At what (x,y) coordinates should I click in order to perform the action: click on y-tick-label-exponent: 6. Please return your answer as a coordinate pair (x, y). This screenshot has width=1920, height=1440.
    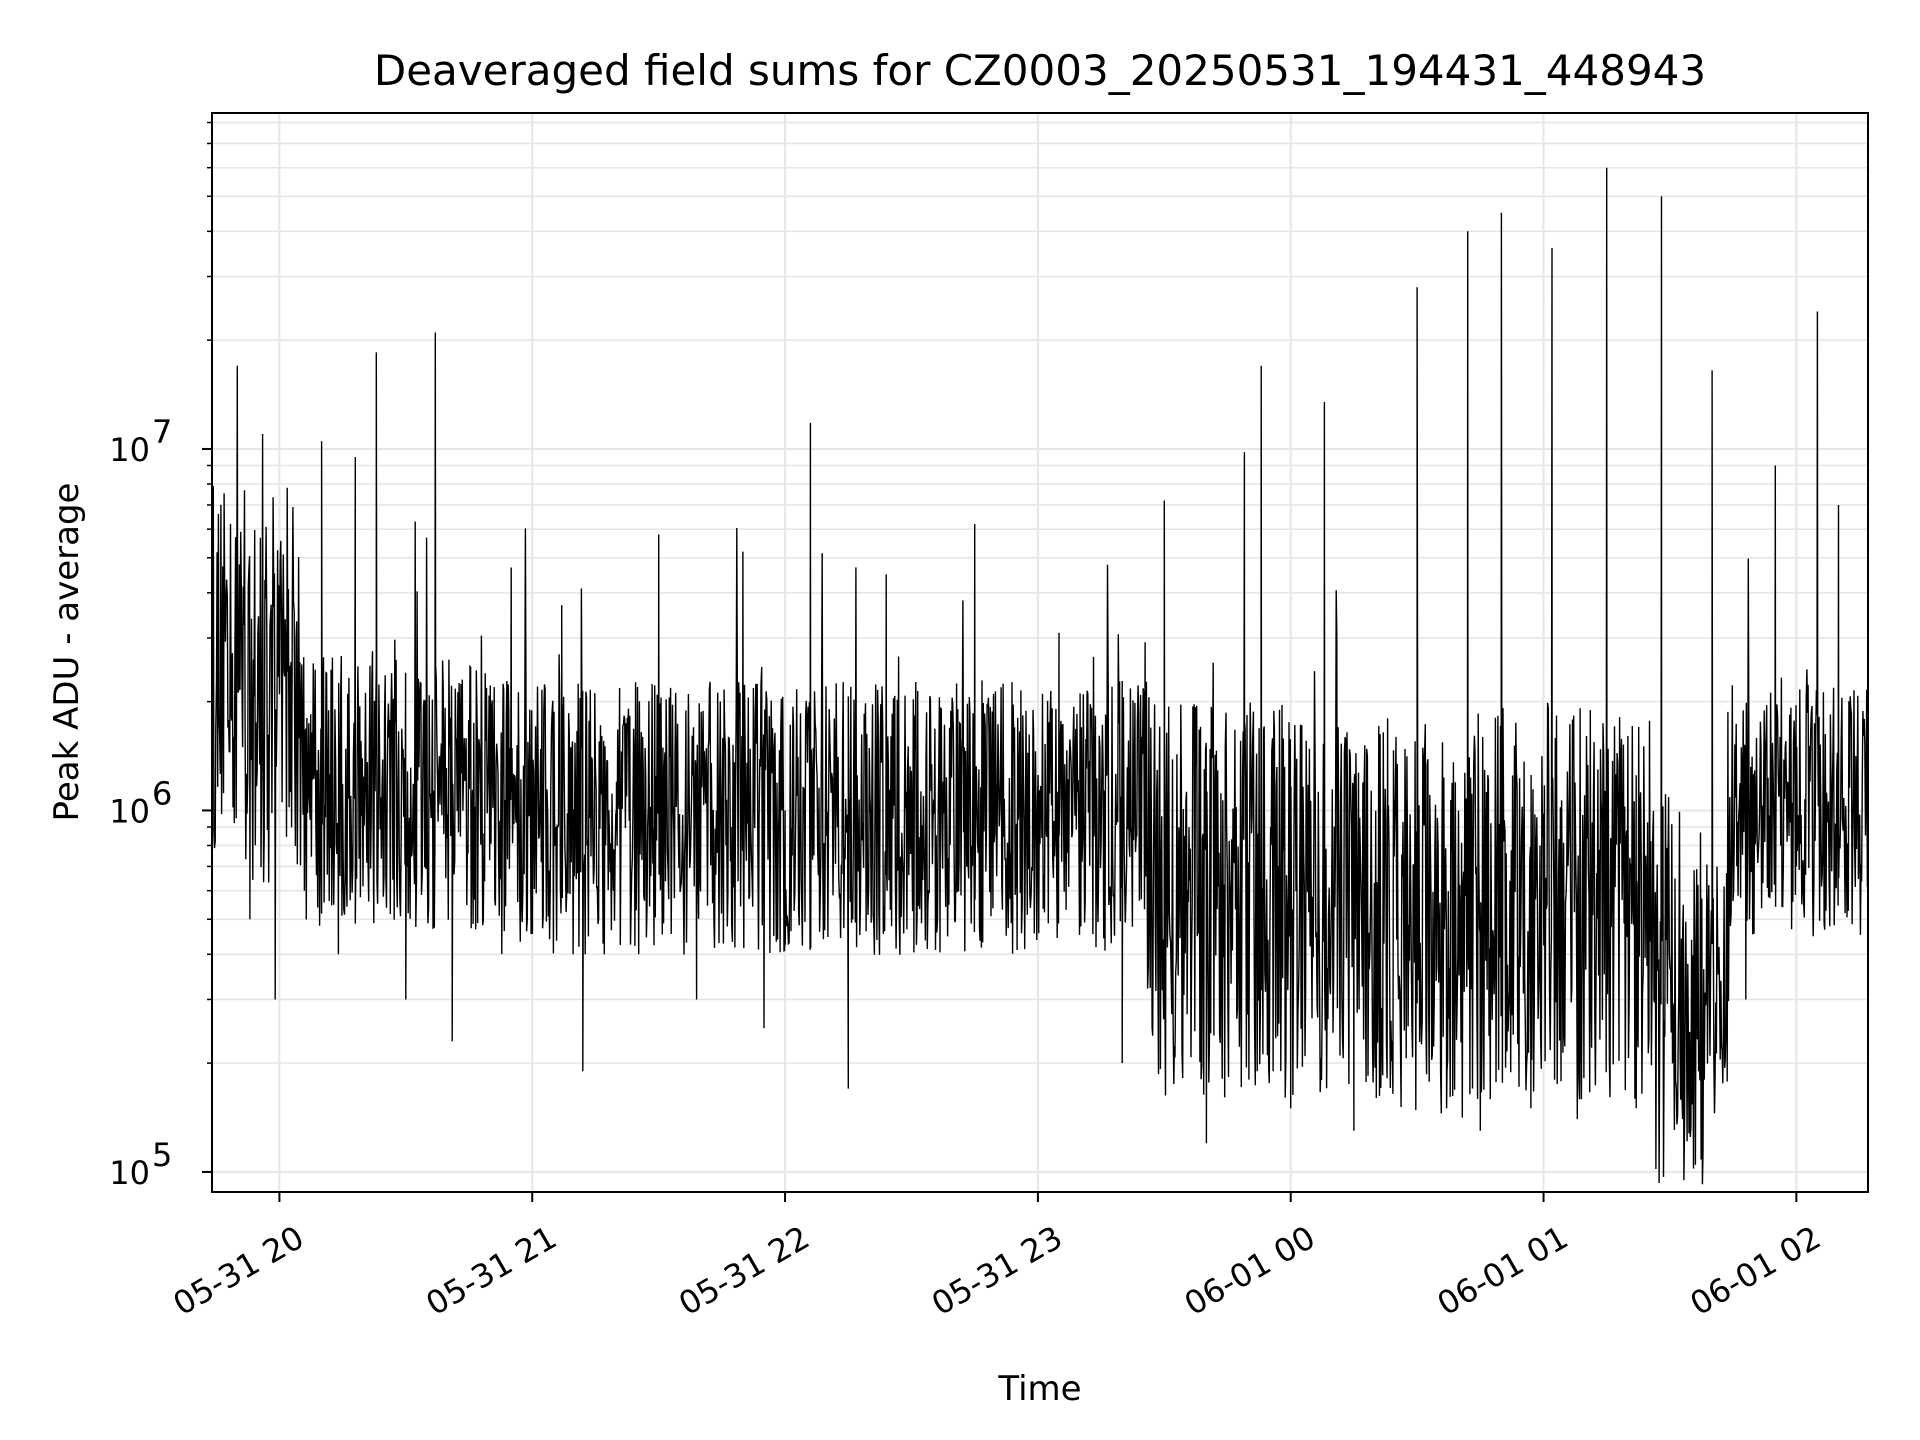
    Looking at the image, I should click on (162, 793).